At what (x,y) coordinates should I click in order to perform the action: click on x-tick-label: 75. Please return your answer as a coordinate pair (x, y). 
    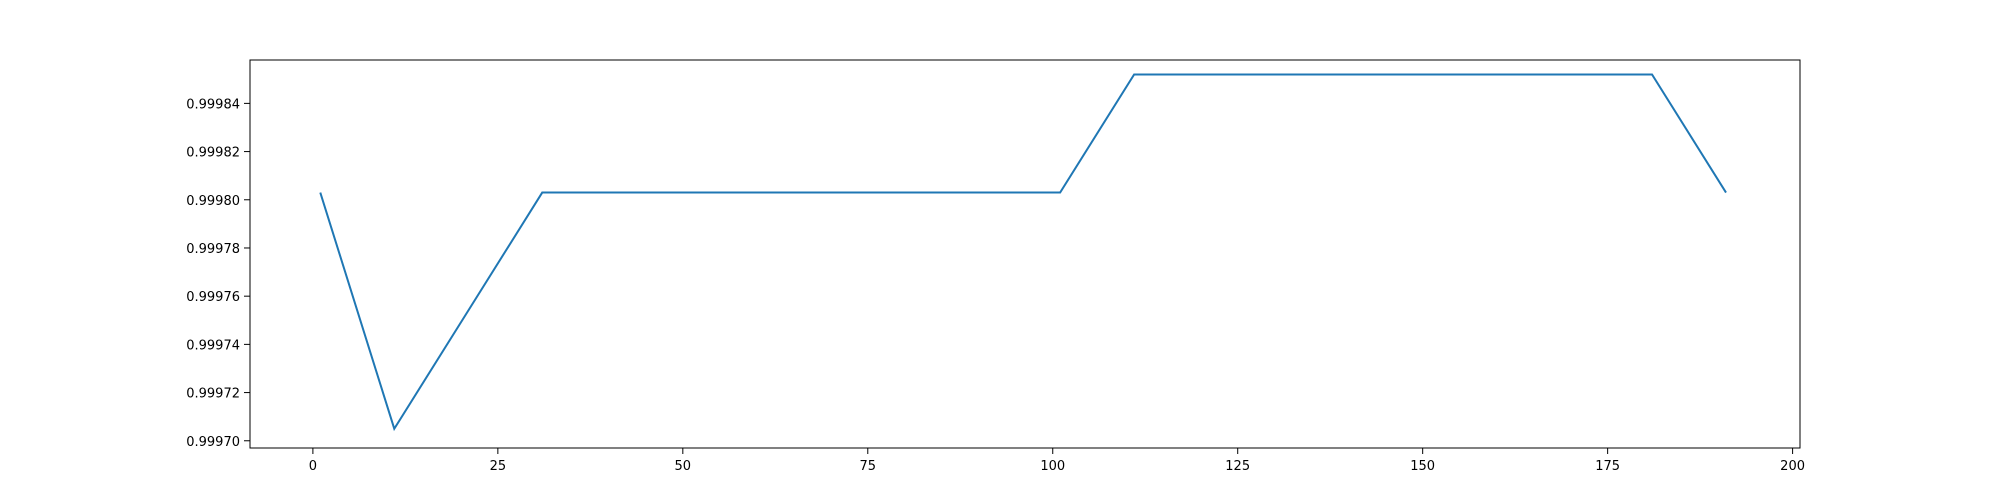
    Looking at the image, I should click on (868, 466).